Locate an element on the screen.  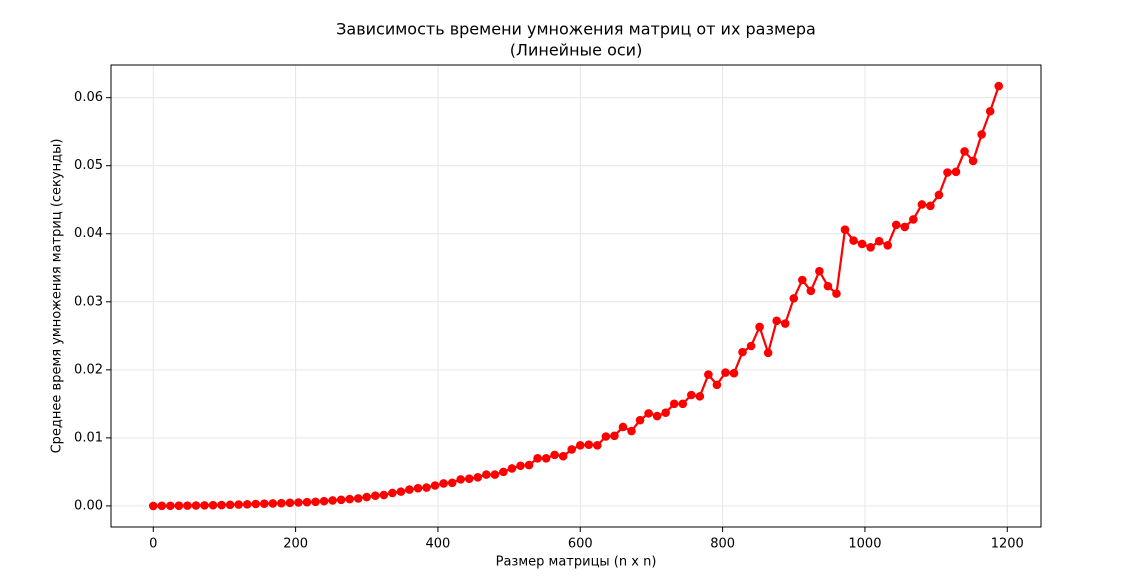
x-tick-label: 800 is located at coordinates (722, 544).